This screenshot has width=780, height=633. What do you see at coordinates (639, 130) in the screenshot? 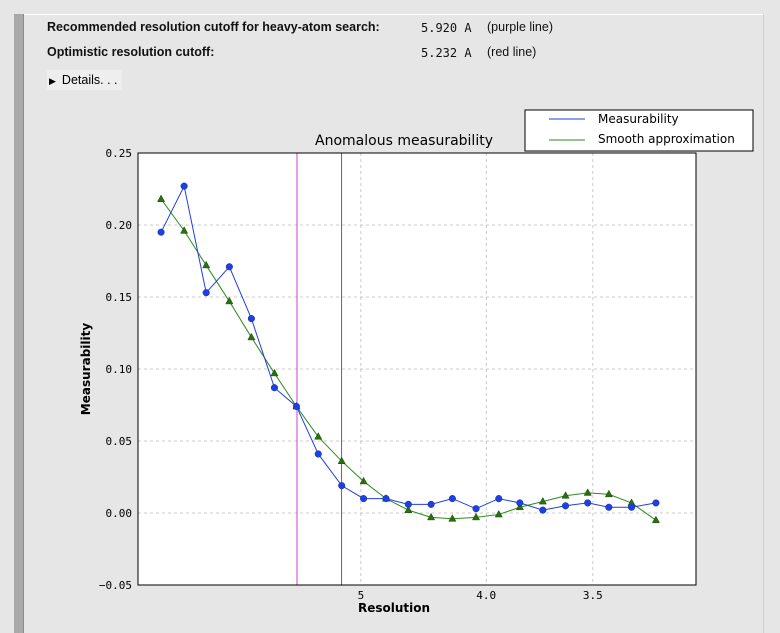
I see `legend` at bounding box center [639, 130].